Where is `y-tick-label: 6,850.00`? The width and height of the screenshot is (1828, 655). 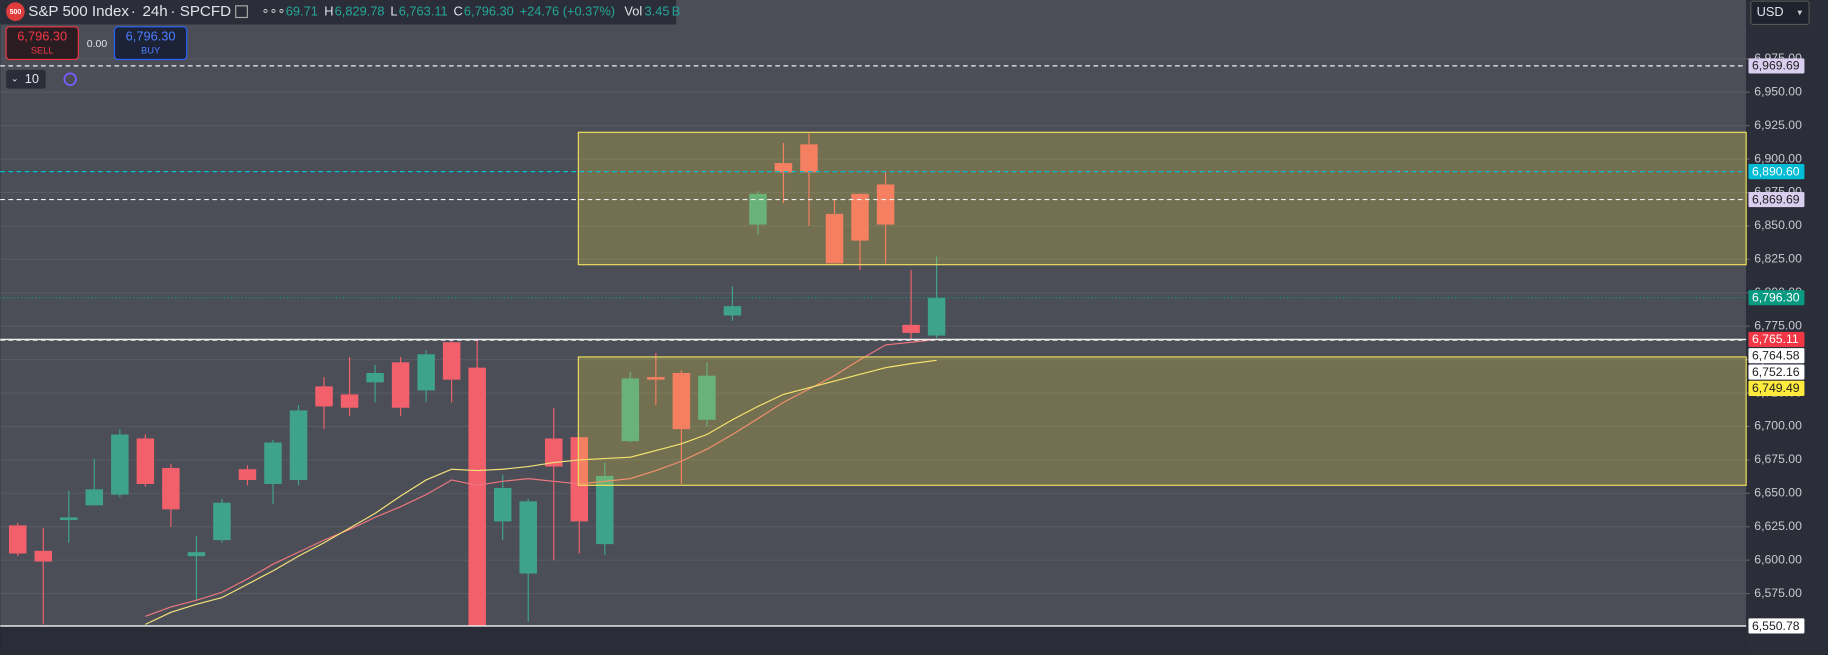
y-tick-label: 6,850.00 is located at coordinates (1778, 225).